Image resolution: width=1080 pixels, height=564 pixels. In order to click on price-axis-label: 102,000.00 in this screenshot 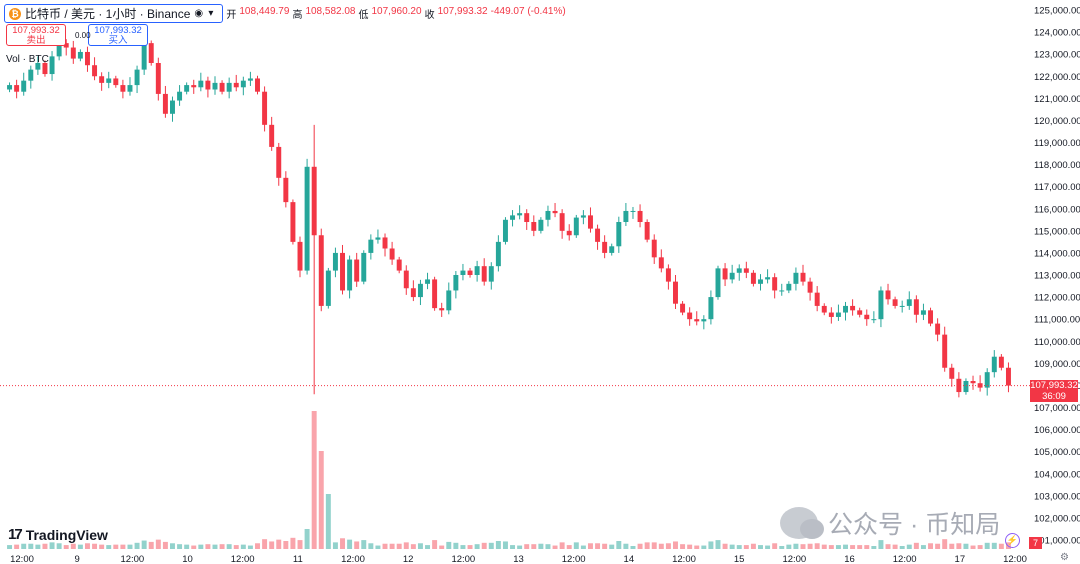, I will do `click(1057, 518)`.